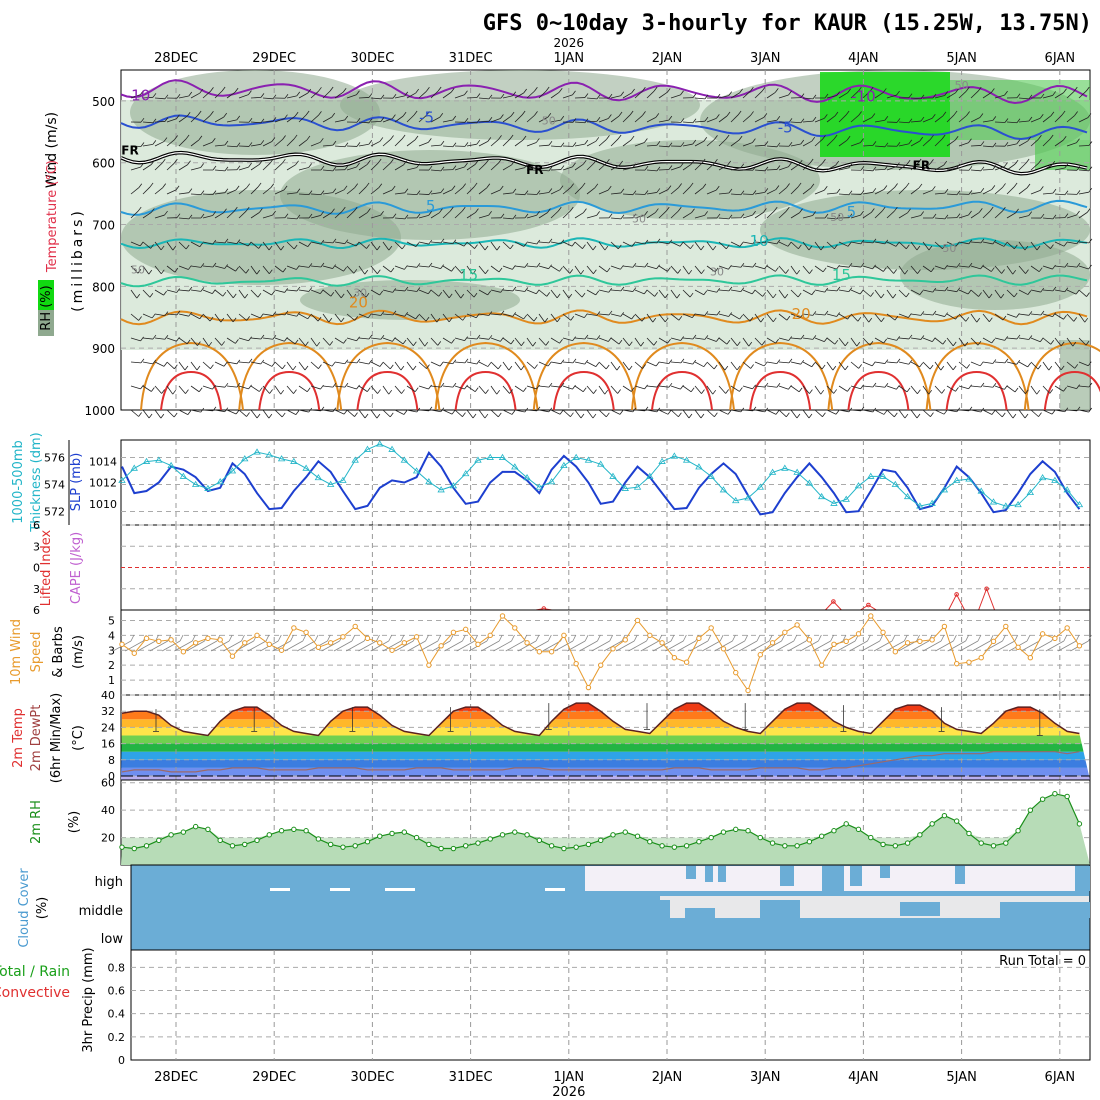  I want to click on cloud-side-labels: Cloud Cover (%), so click(33, 908).